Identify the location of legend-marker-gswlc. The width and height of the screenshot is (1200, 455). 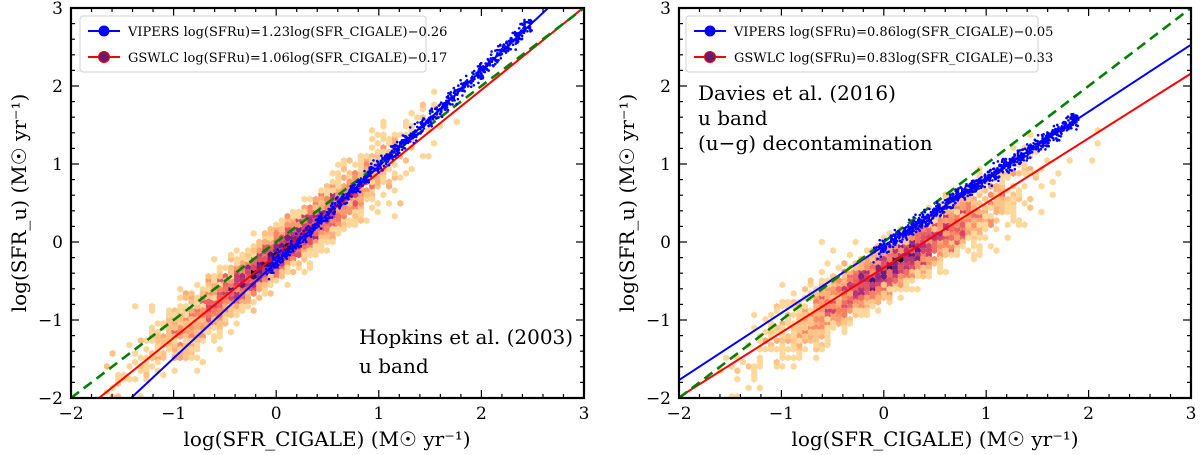
(104, 57).